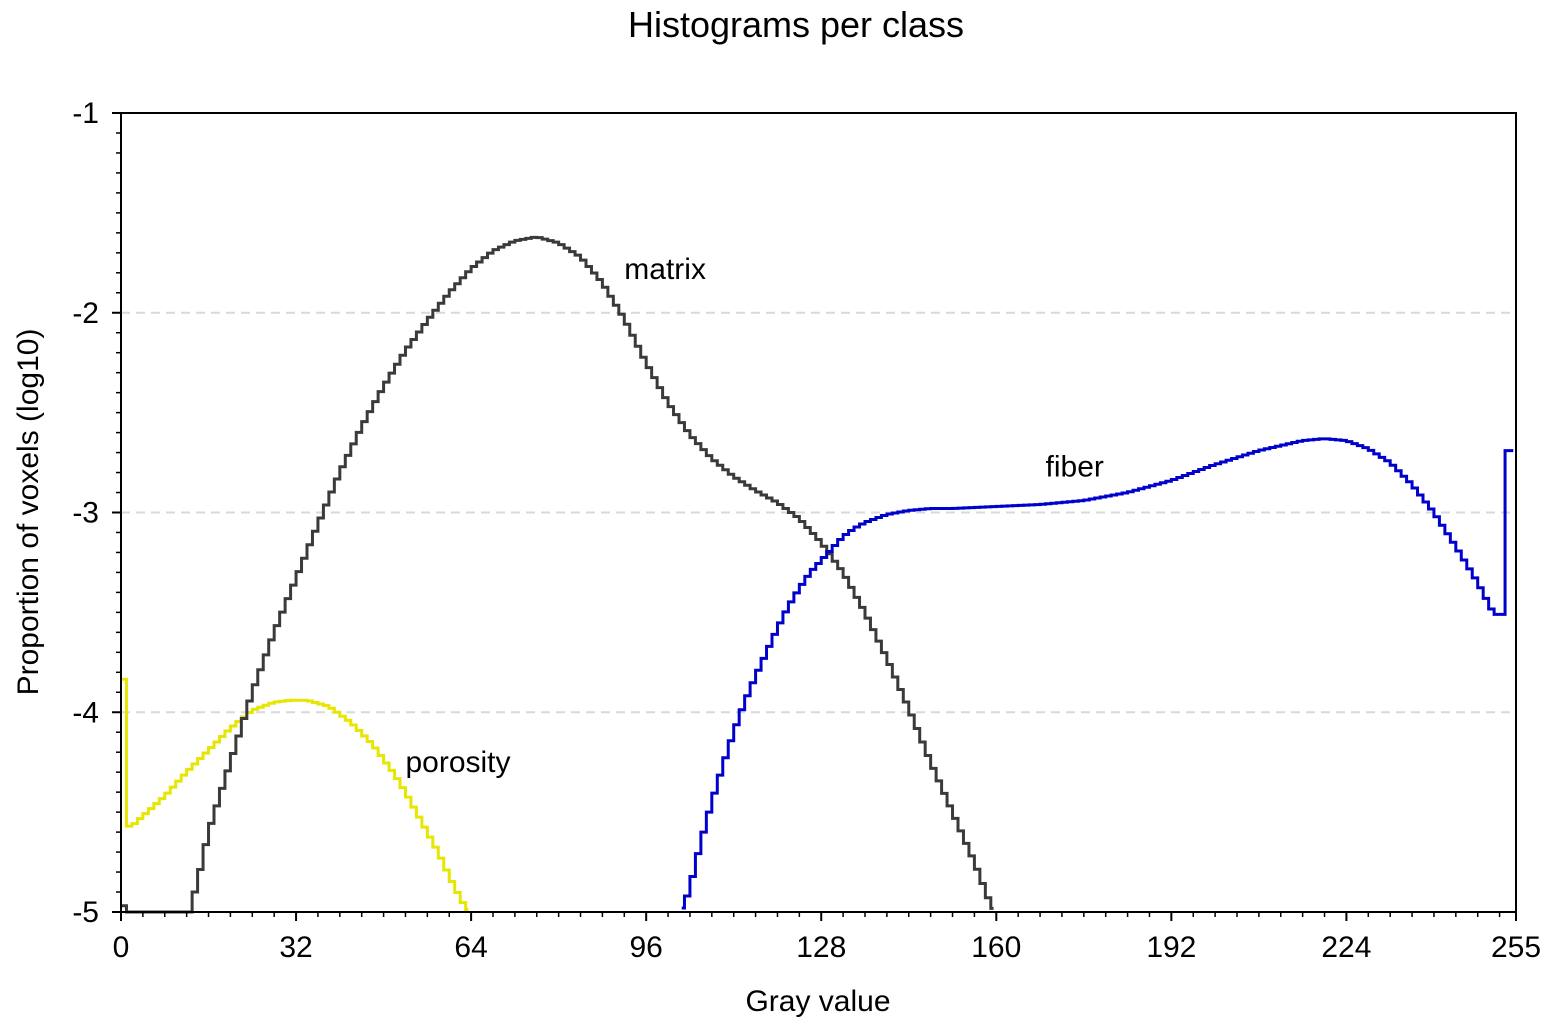 The image size is (1542, 1025). What do you see at coordinates (121, 947) in the screenshot?
I see `x-tick-label: 0` at bounding box center [121, 947].